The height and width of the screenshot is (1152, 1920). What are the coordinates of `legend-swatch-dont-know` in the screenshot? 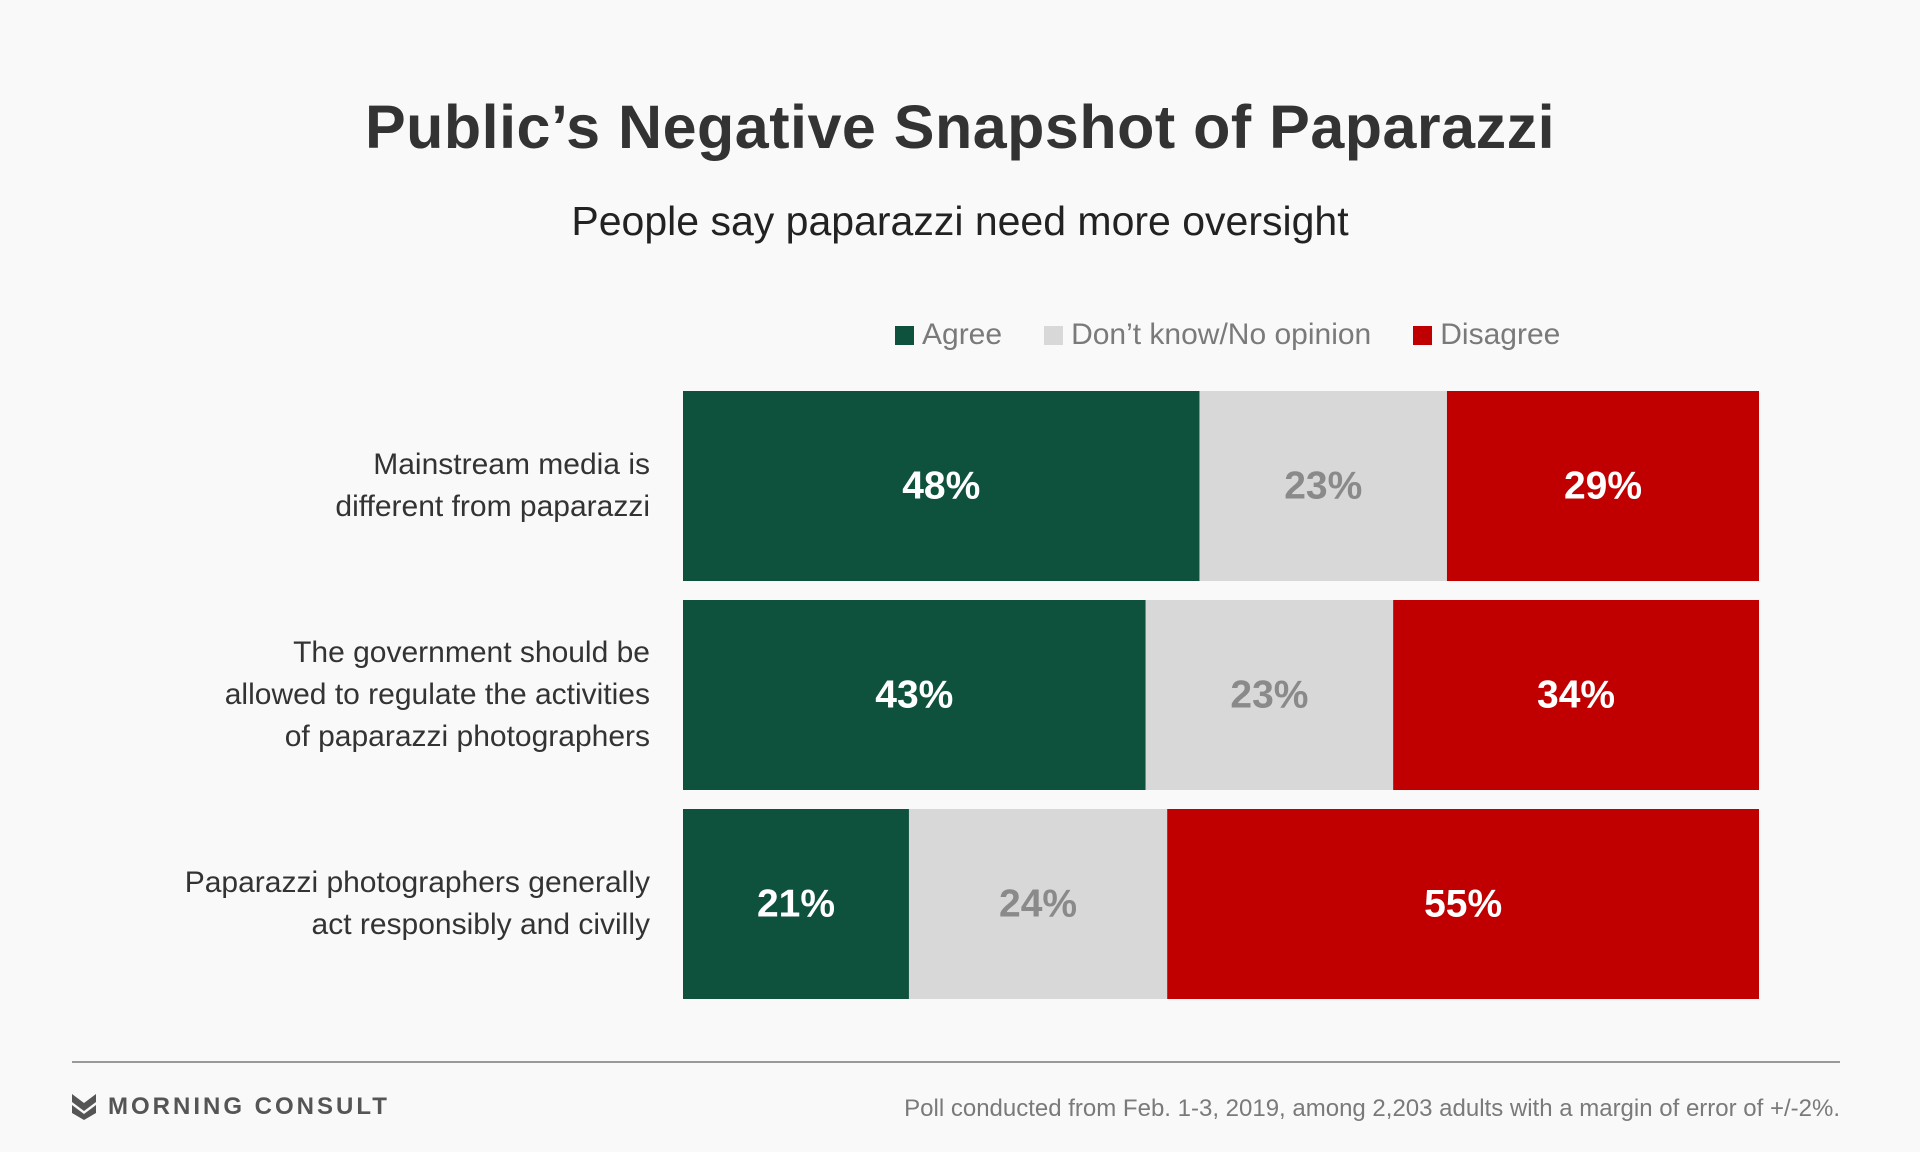 It's located at (1054, 335).